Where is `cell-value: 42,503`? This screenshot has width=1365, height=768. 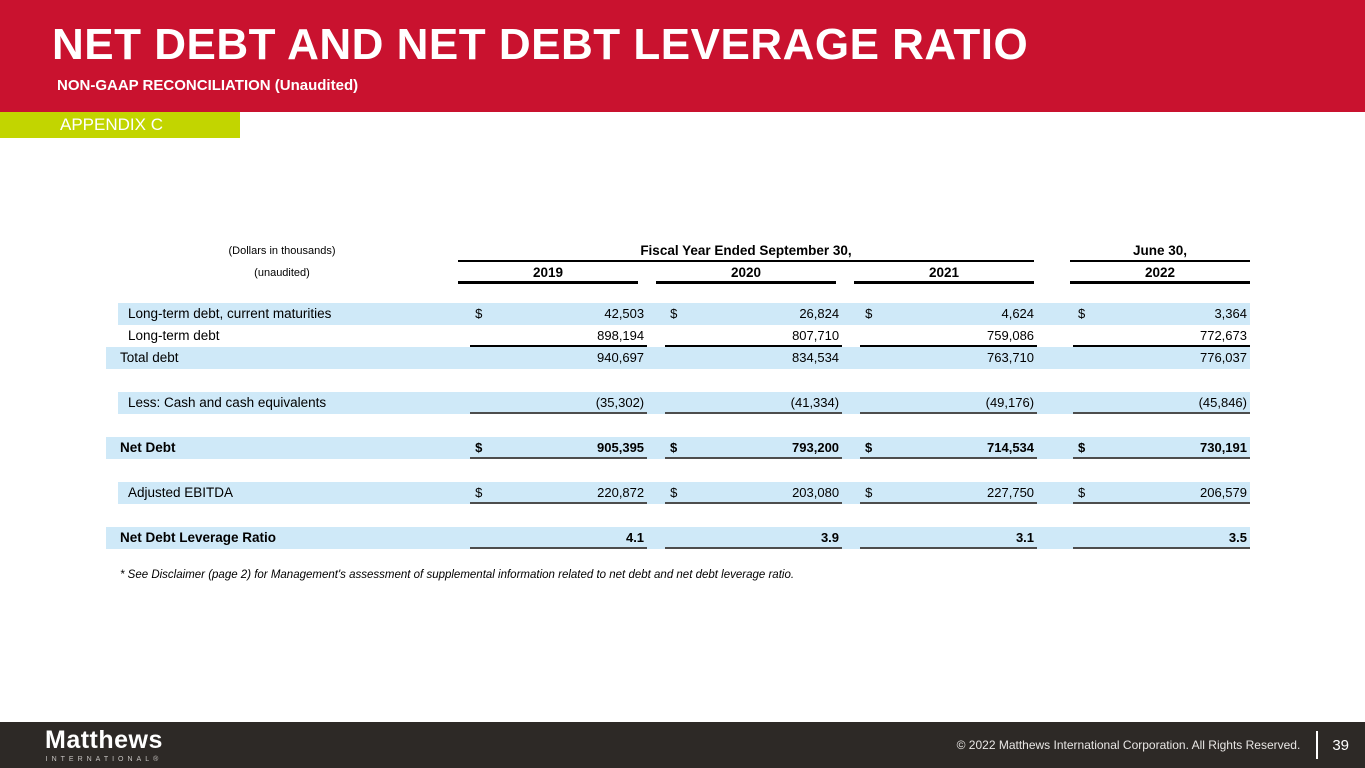 cell-value: 42,503 is located at coordinates (624, 313).